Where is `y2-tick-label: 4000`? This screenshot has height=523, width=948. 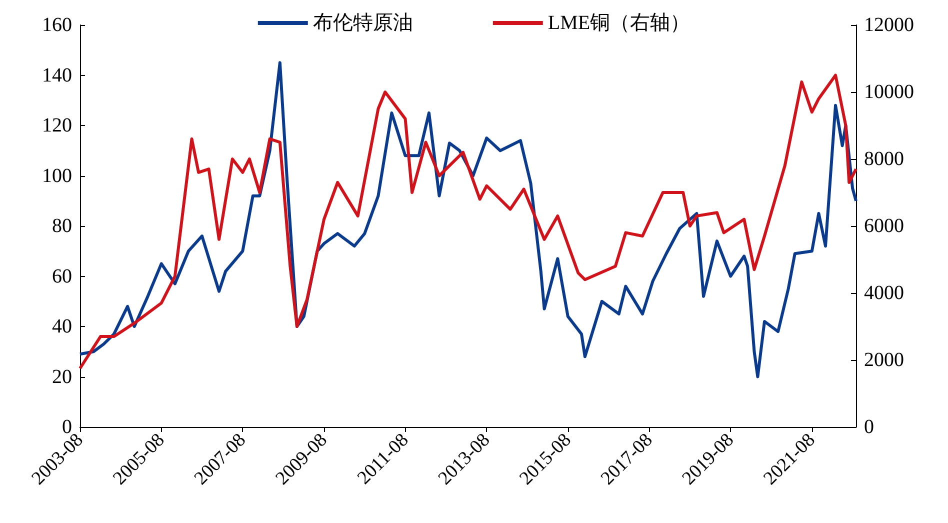 y2-tick-label: 4000 is located at coordinates (884, 293).